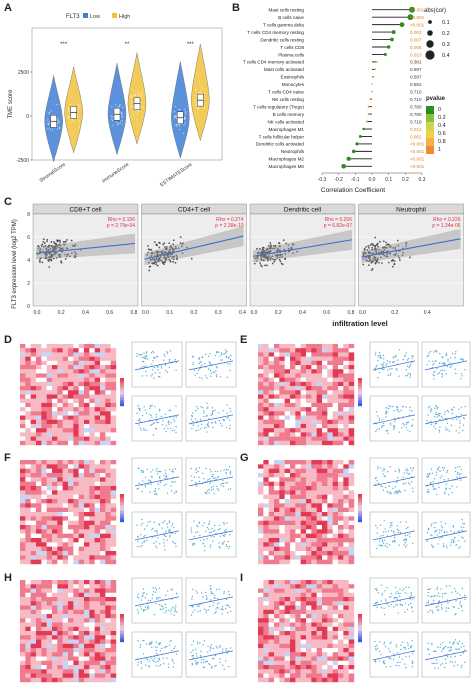 The height and width of the screenshot is (688, 474). What do you see at coordinates (360, 379) in the screenshot?
I see `heatmap-colorbar-step` at bounding box center [360, 379].